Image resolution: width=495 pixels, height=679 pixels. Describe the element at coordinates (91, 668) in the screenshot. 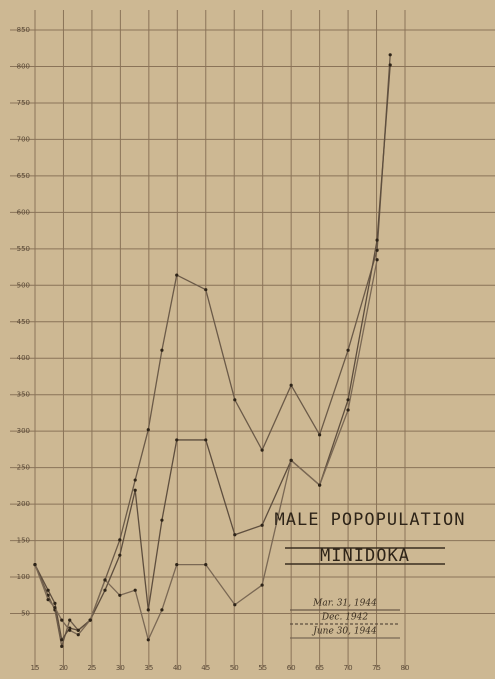

I see `x-tick-label: 25` at that location.